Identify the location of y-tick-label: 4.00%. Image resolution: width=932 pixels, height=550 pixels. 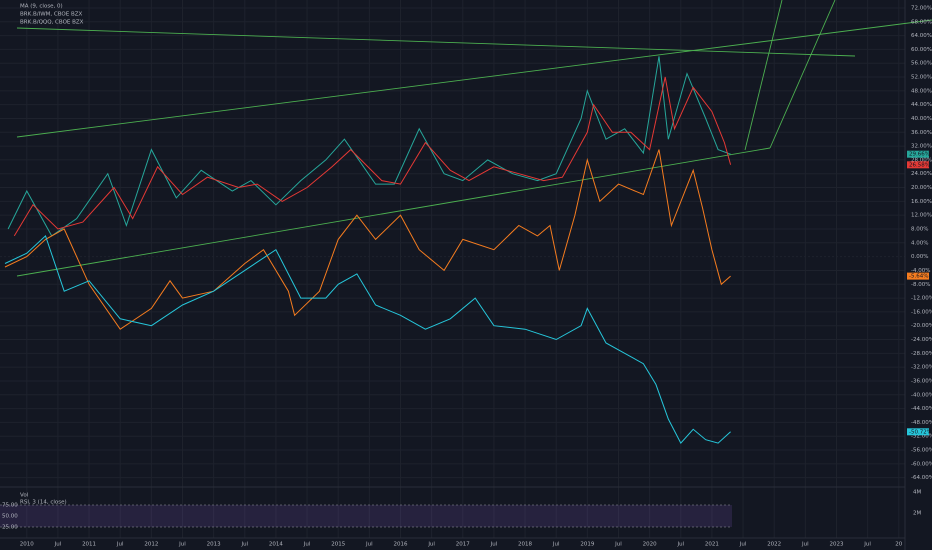
(919, 243).